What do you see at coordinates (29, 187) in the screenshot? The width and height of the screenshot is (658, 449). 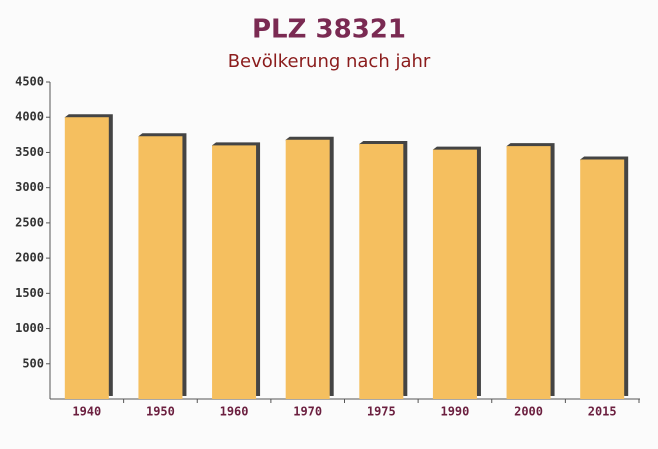 I see `y-tick-label: 3000` at bounding box center [29, 187].